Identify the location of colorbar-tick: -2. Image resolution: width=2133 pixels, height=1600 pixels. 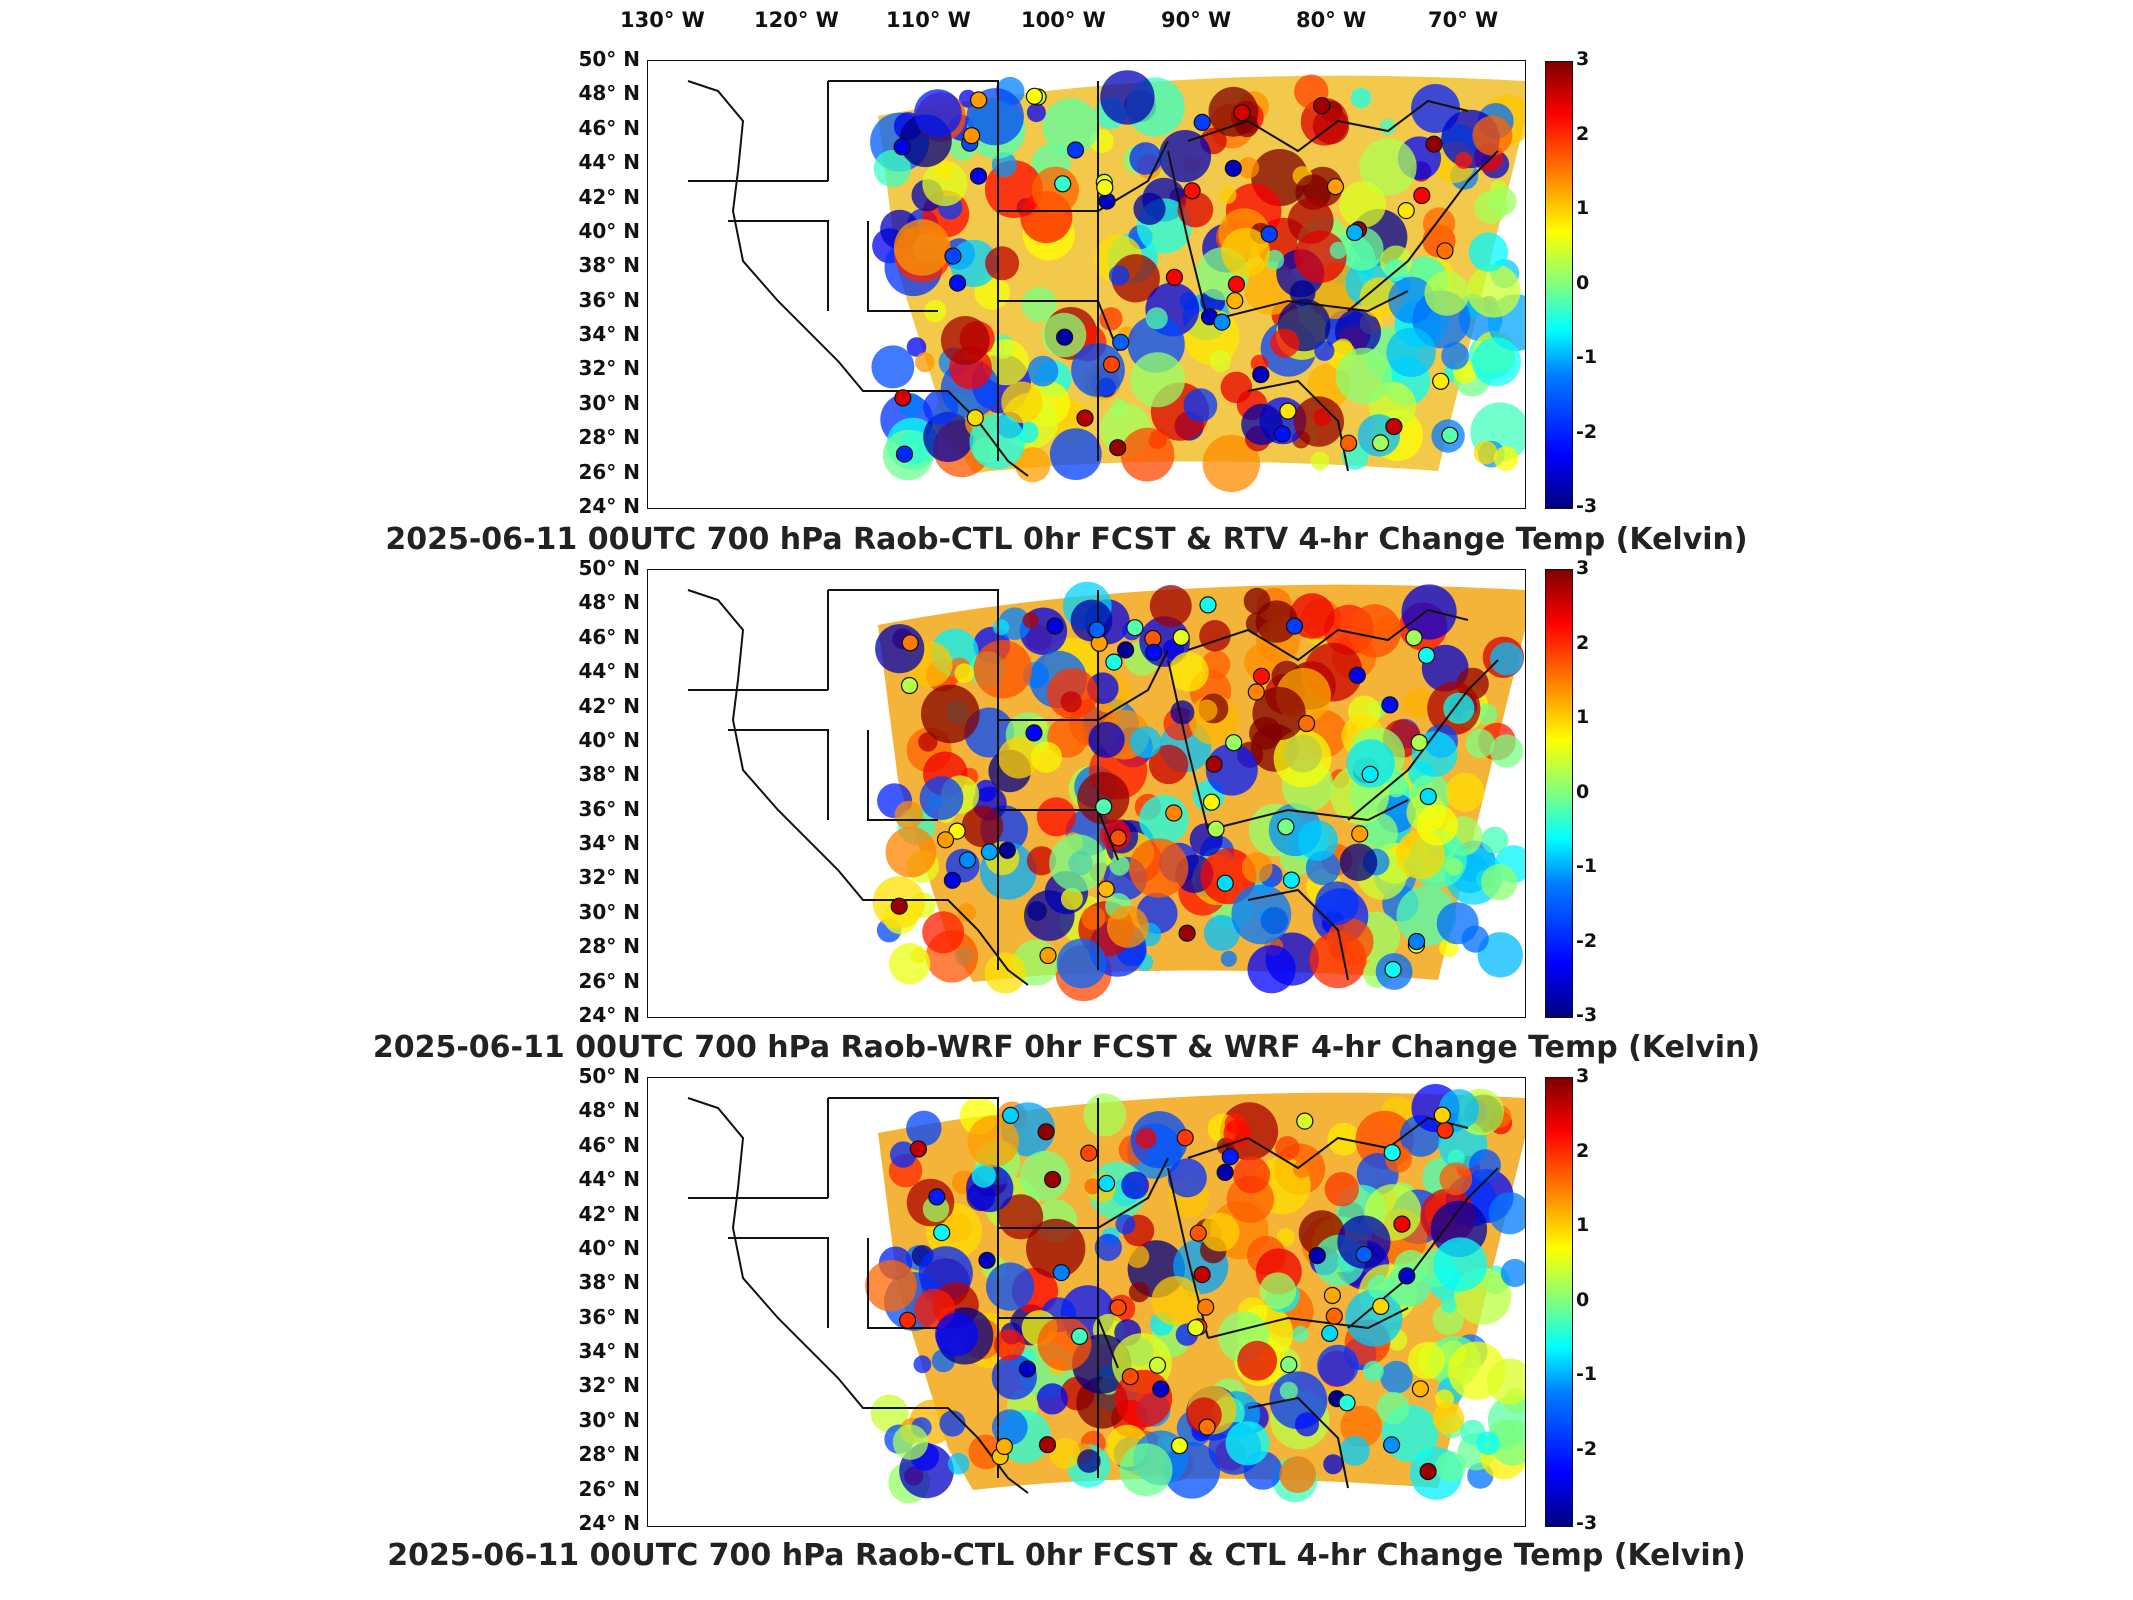
(1587, 940).